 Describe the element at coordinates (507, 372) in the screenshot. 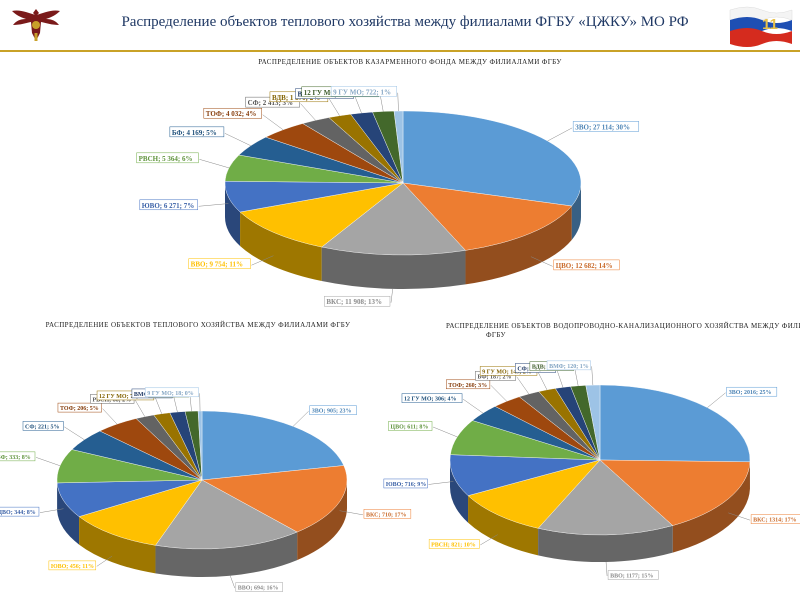

I see `data-label: 9 ГУ МО; 149; 2%` at that location.